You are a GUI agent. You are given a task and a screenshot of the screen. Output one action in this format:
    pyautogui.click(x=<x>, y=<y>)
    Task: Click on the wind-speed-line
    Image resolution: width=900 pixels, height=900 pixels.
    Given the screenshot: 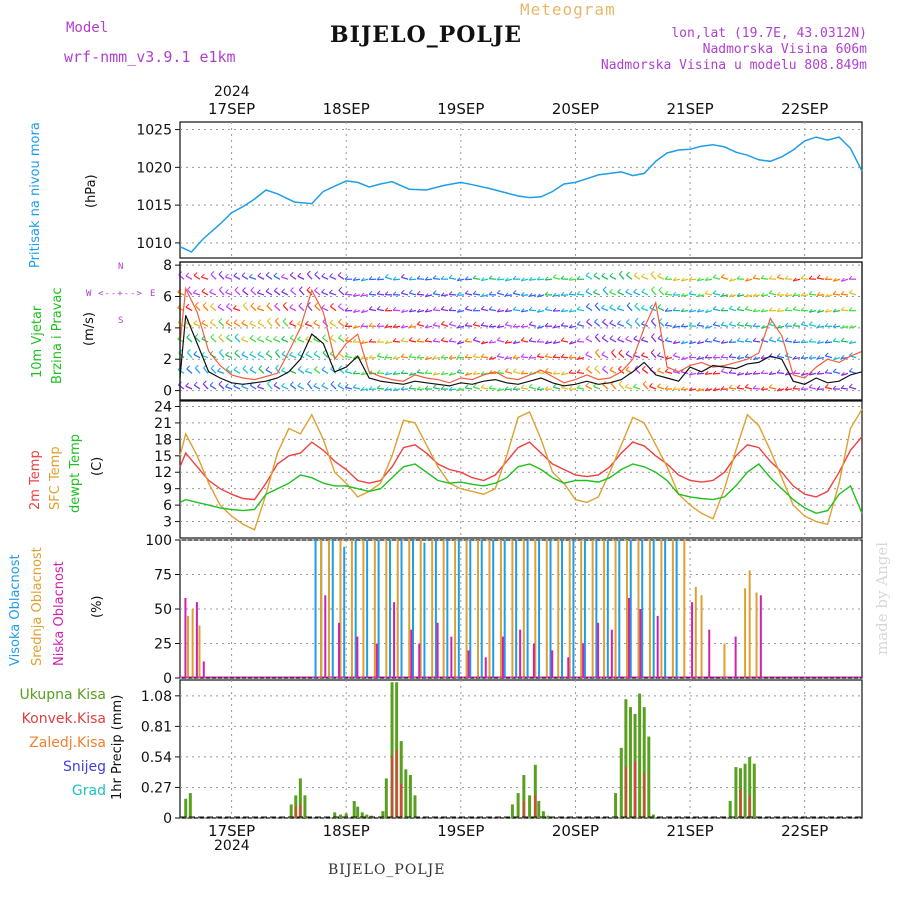 What is the action you would take?
    pyautogui.click(x=521, y=351)
    